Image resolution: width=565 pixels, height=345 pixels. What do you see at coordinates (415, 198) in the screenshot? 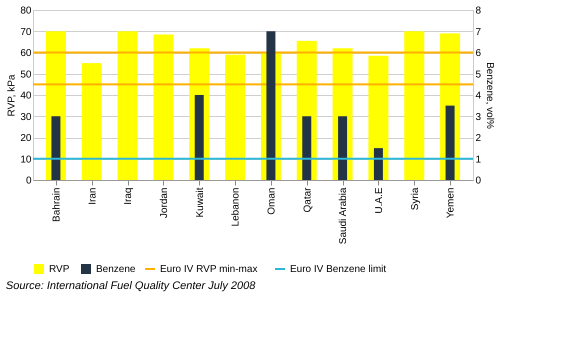
I see `x-tick-label: Syria` at bounding box center [415, 198].